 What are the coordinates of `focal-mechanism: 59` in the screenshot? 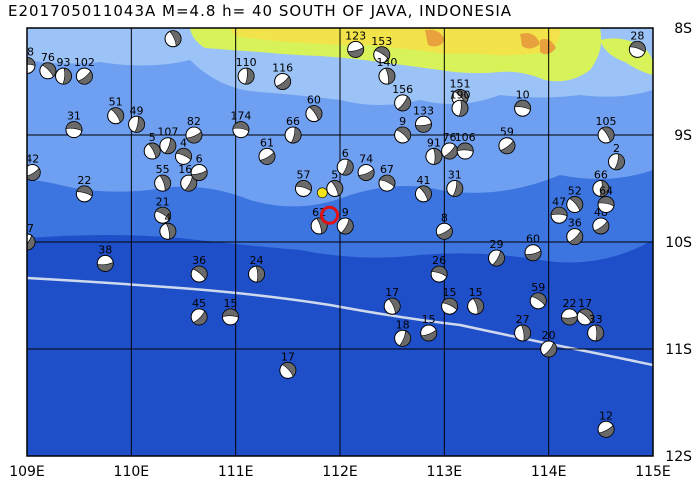 It's located at (507, 140).